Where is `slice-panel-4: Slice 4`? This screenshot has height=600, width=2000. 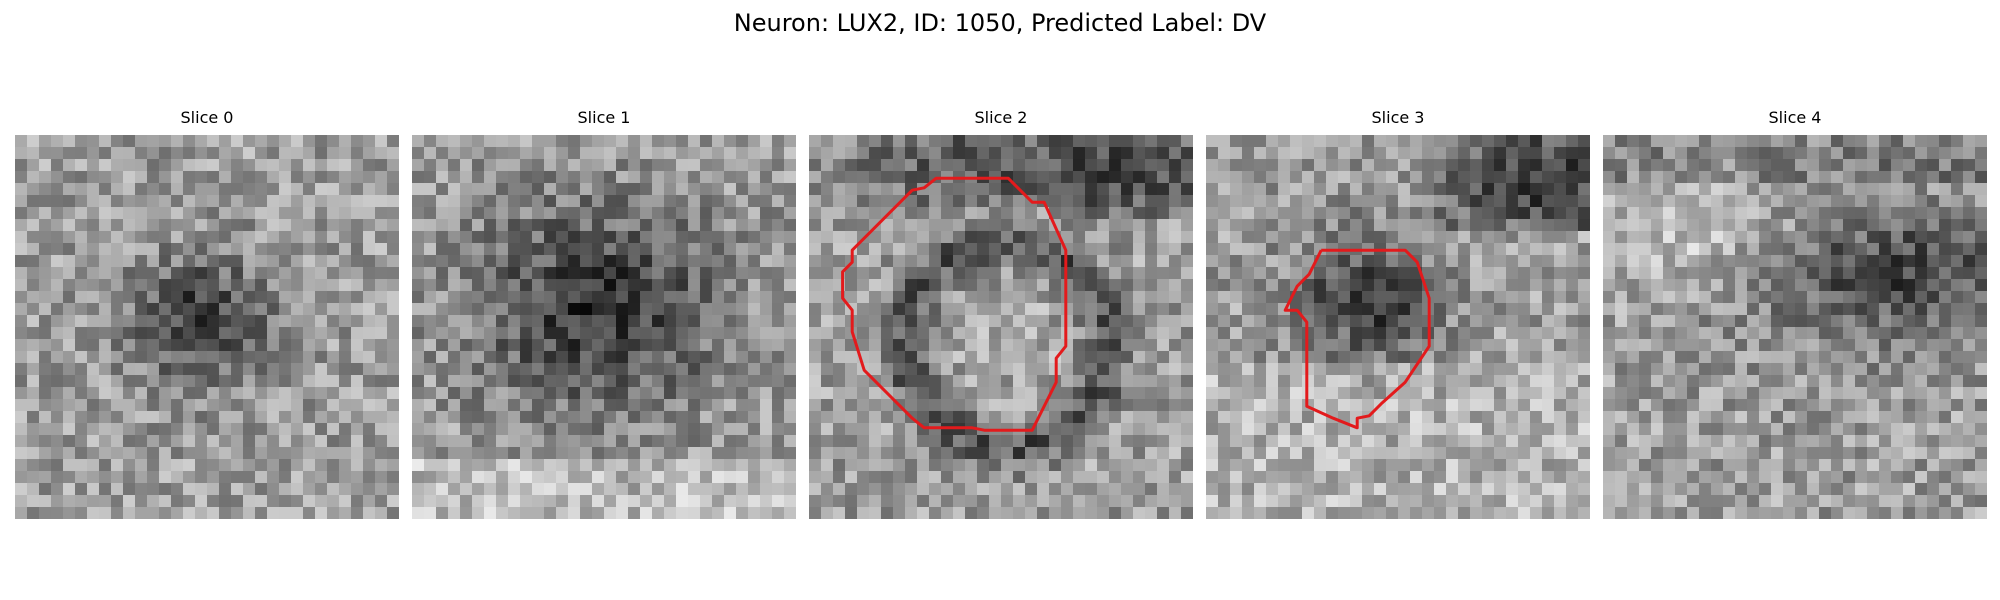
slice-panel-4: Slice 4 is located at coordinates (1795, 313).